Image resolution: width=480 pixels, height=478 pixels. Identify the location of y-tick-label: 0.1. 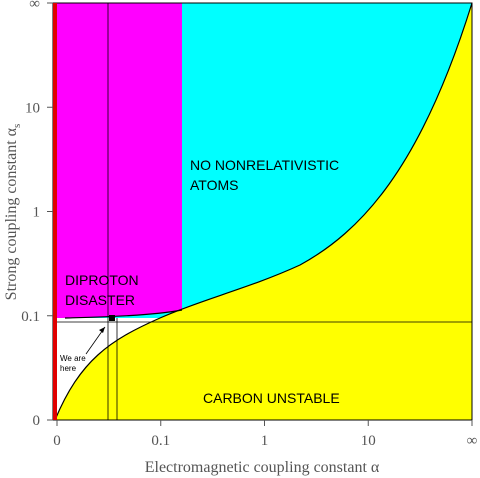
(30, 317).